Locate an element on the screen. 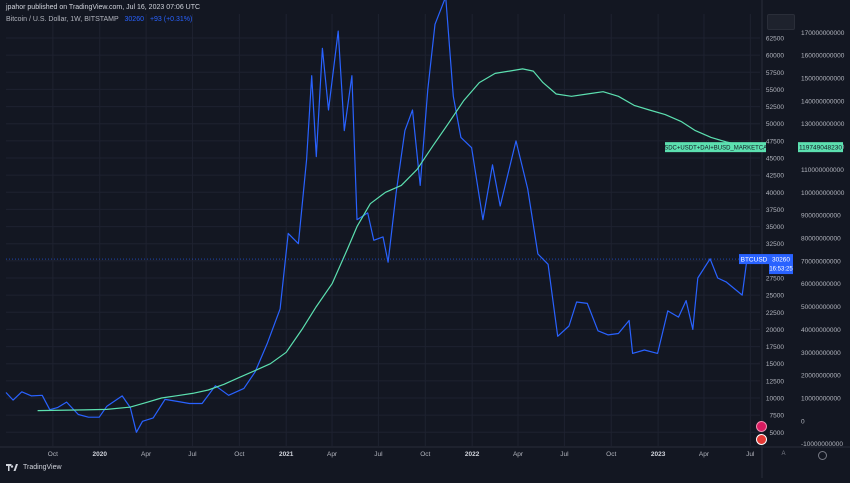  tradingview-brand-label: TradingView is located at coordinates (42, 467).